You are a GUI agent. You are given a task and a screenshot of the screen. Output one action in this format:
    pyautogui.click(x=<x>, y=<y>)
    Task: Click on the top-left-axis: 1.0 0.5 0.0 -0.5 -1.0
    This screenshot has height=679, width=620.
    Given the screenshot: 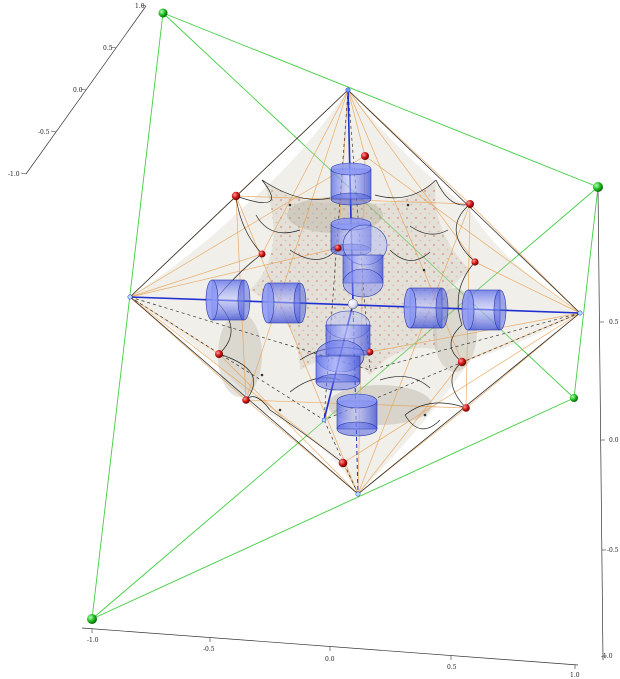 What is the action you would take?
    pyautogui.click(x=77, y=90)
    